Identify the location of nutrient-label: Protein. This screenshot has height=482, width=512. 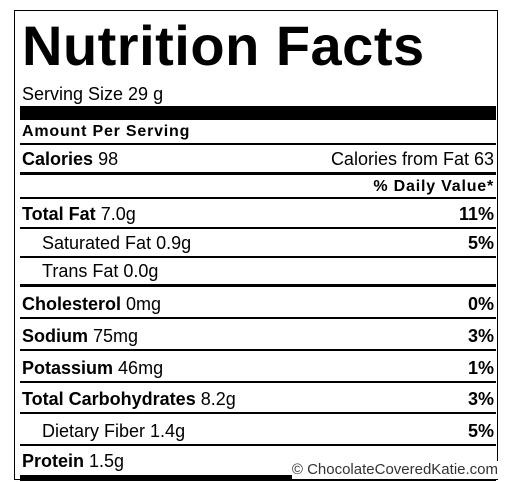
(53, 461).